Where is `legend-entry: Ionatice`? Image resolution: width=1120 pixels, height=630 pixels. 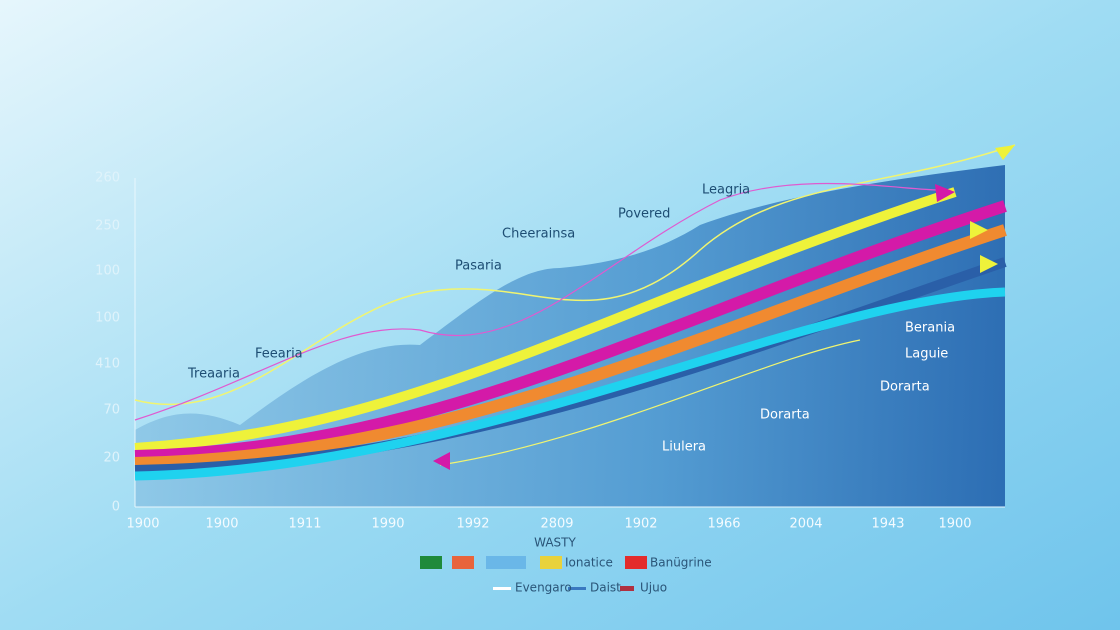 legend-entry: Ionatice is located at coordinates (589, 563).